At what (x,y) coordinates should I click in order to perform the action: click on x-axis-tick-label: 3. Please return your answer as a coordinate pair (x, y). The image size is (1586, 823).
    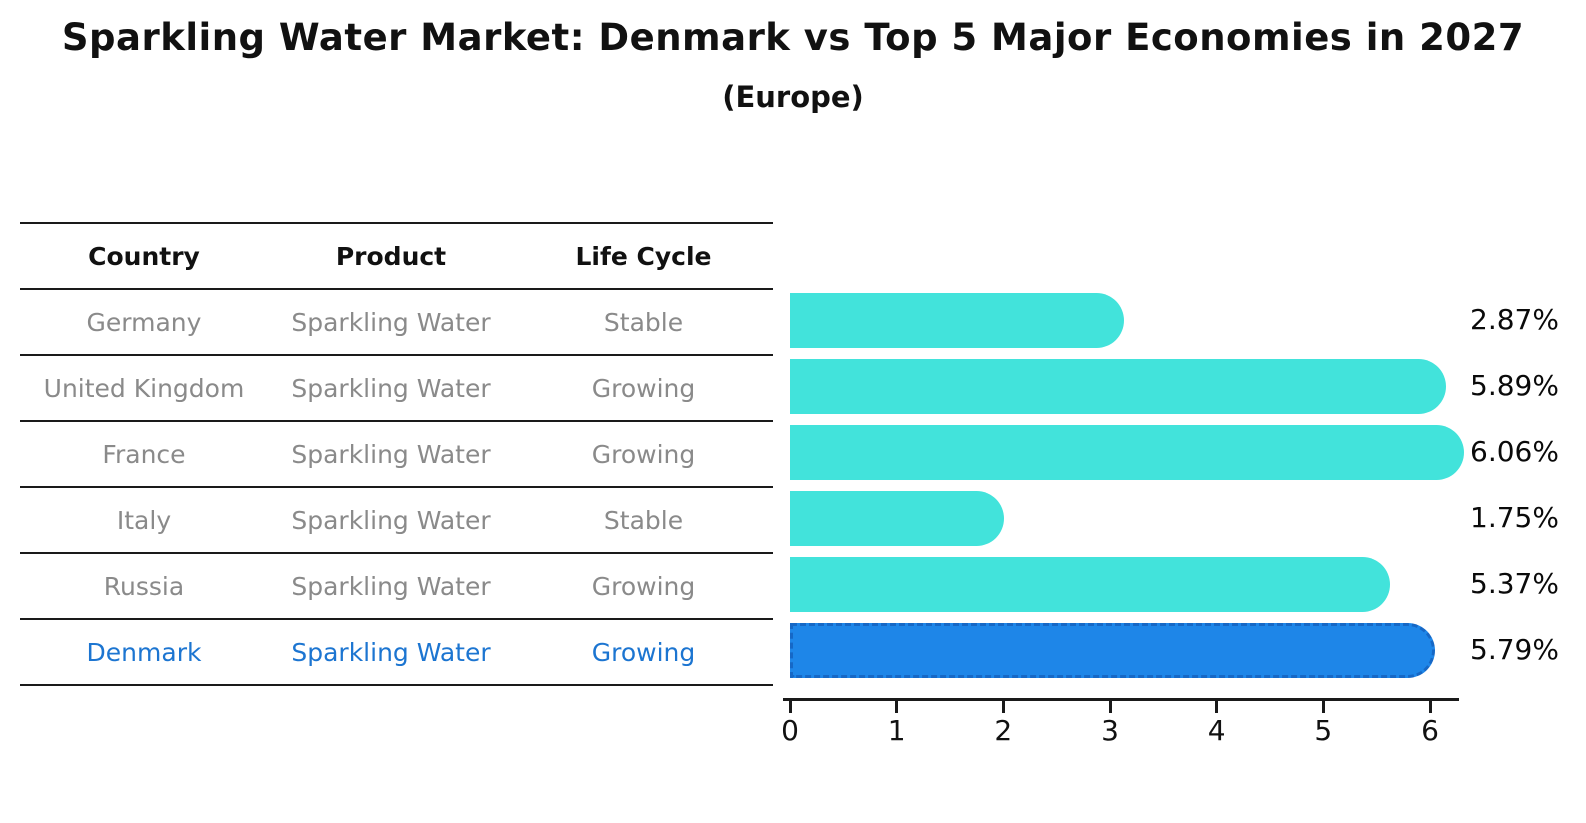
    Looking at the image, I should click on (1110, 730).